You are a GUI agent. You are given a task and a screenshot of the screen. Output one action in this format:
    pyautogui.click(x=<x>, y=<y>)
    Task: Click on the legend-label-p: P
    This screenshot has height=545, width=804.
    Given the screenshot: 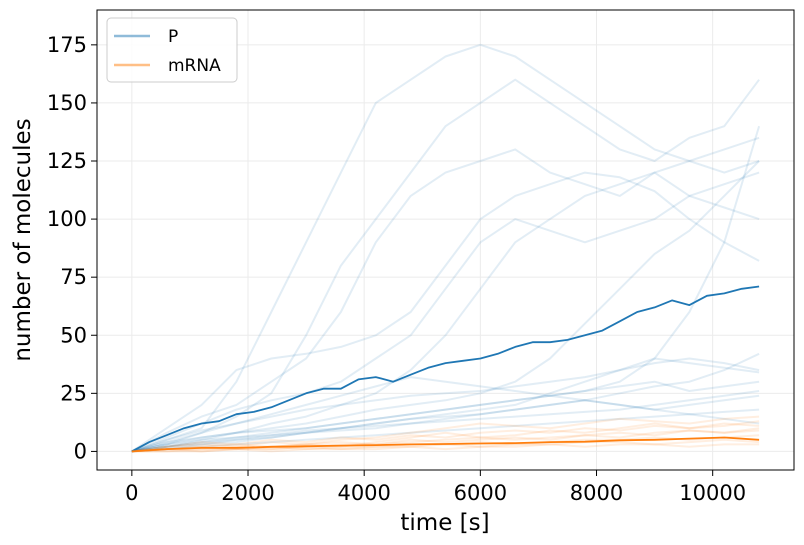 What is the action you would take?
    pyautogui.click(x=173, y=37)
    